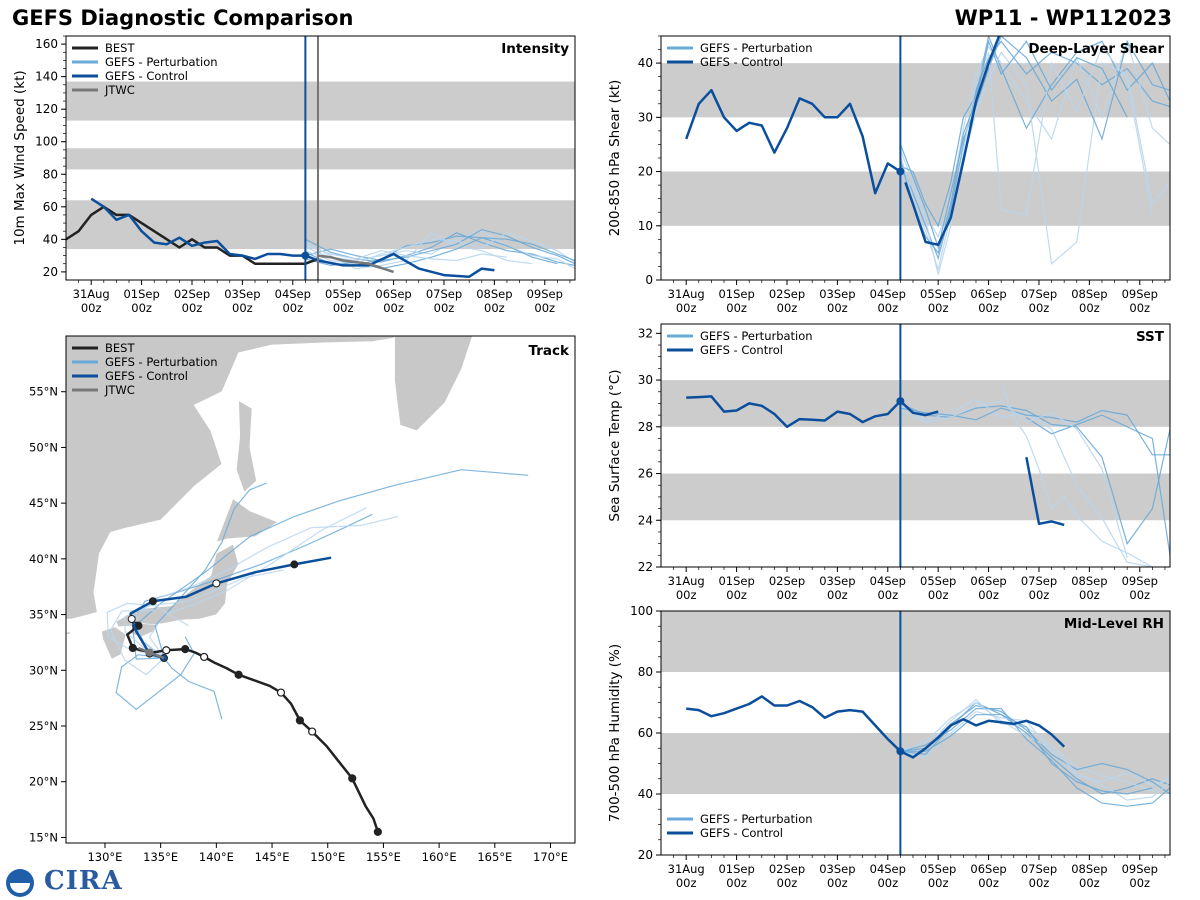 The height and width of the screenshot is (900, 1200). Describe the element at coordinates (988, 869) in the screenshot. I see `x-tick-label-day: 06Sep` at that location.